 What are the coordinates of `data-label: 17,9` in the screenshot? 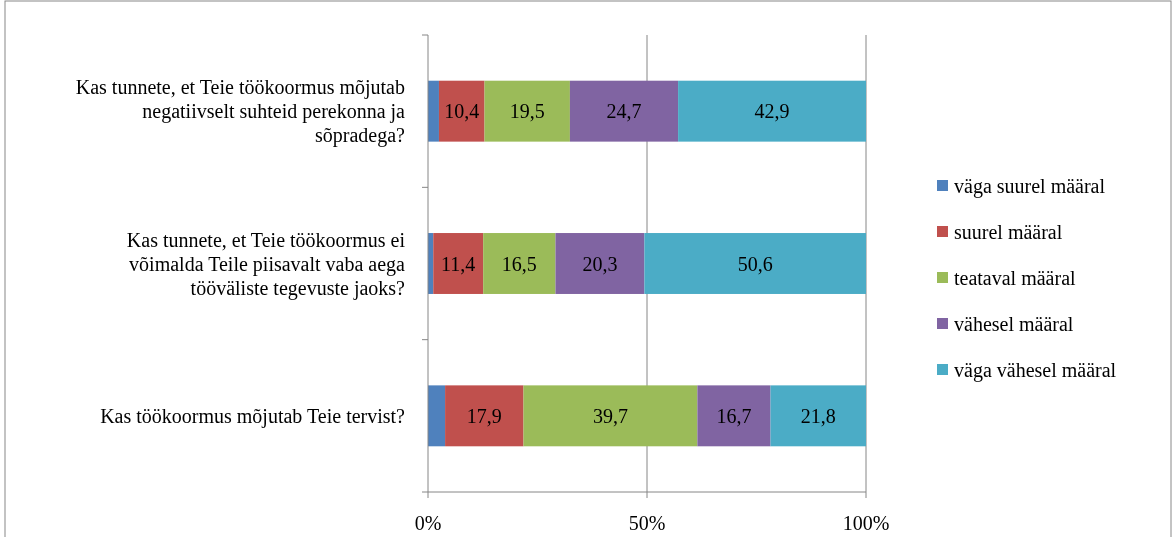 It's located at (484, 415).